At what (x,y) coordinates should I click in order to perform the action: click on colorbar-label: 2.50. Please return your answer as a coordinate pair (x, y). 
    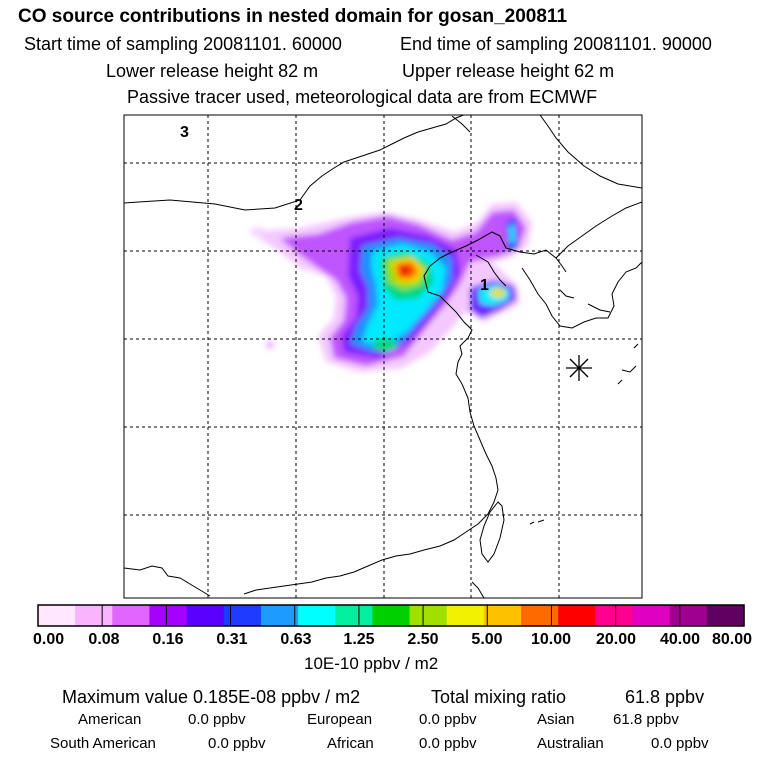
    Looking at the image, I should click on (423, 639).